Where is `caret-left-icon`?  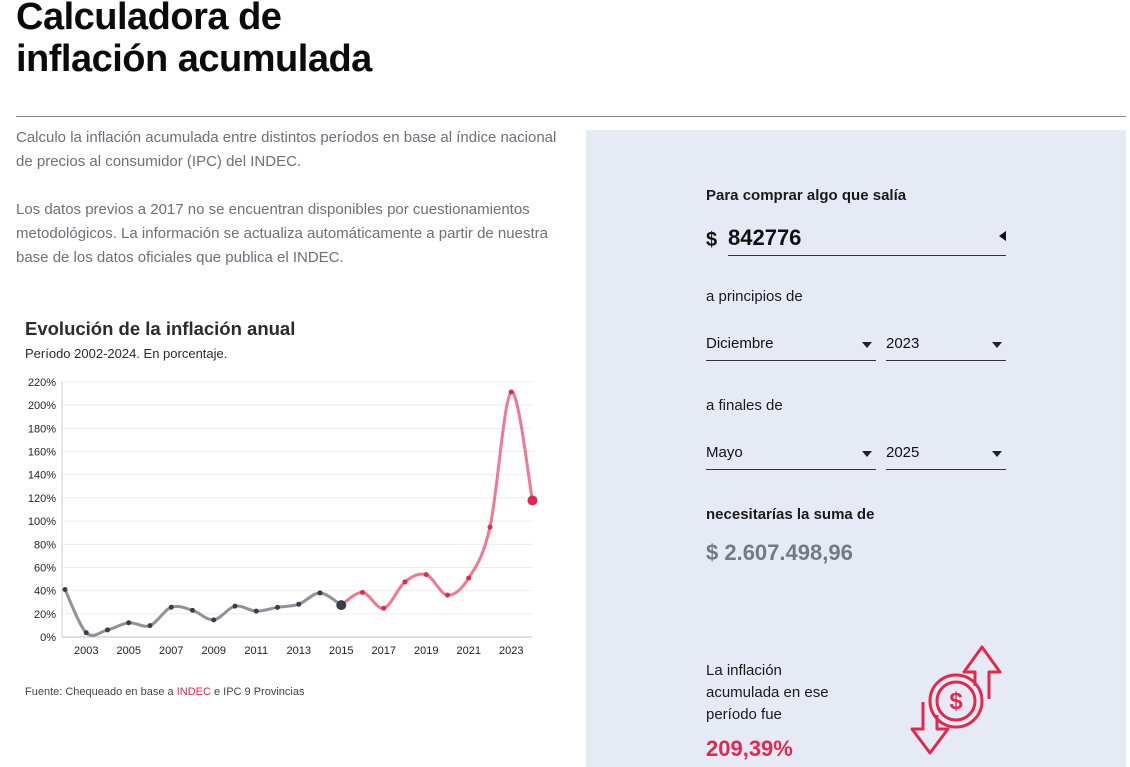 caret-left-icon is located at coordinates (1002, 236).